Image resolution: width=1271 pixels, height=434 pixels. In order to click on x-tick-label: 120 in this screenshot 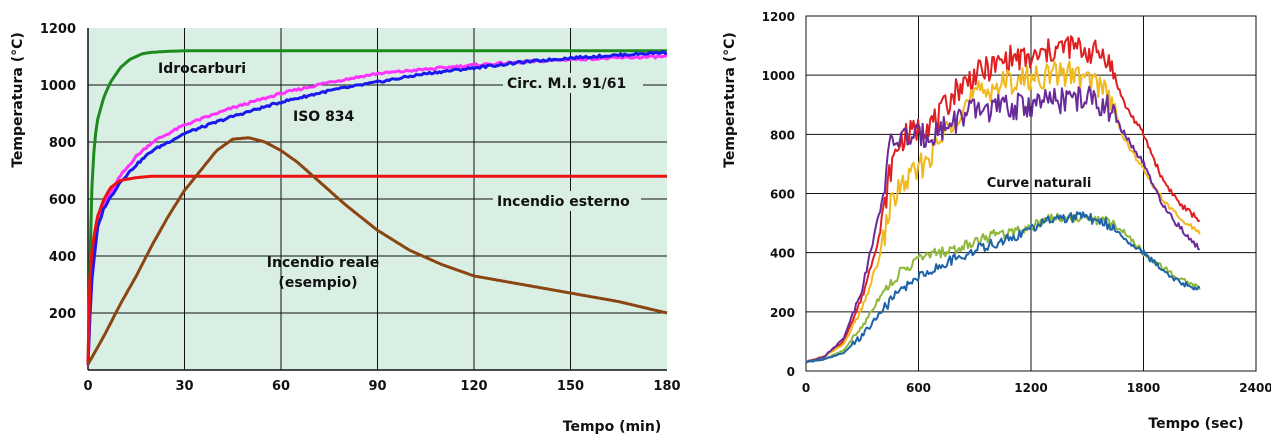, I will do `click(473, 386)`.